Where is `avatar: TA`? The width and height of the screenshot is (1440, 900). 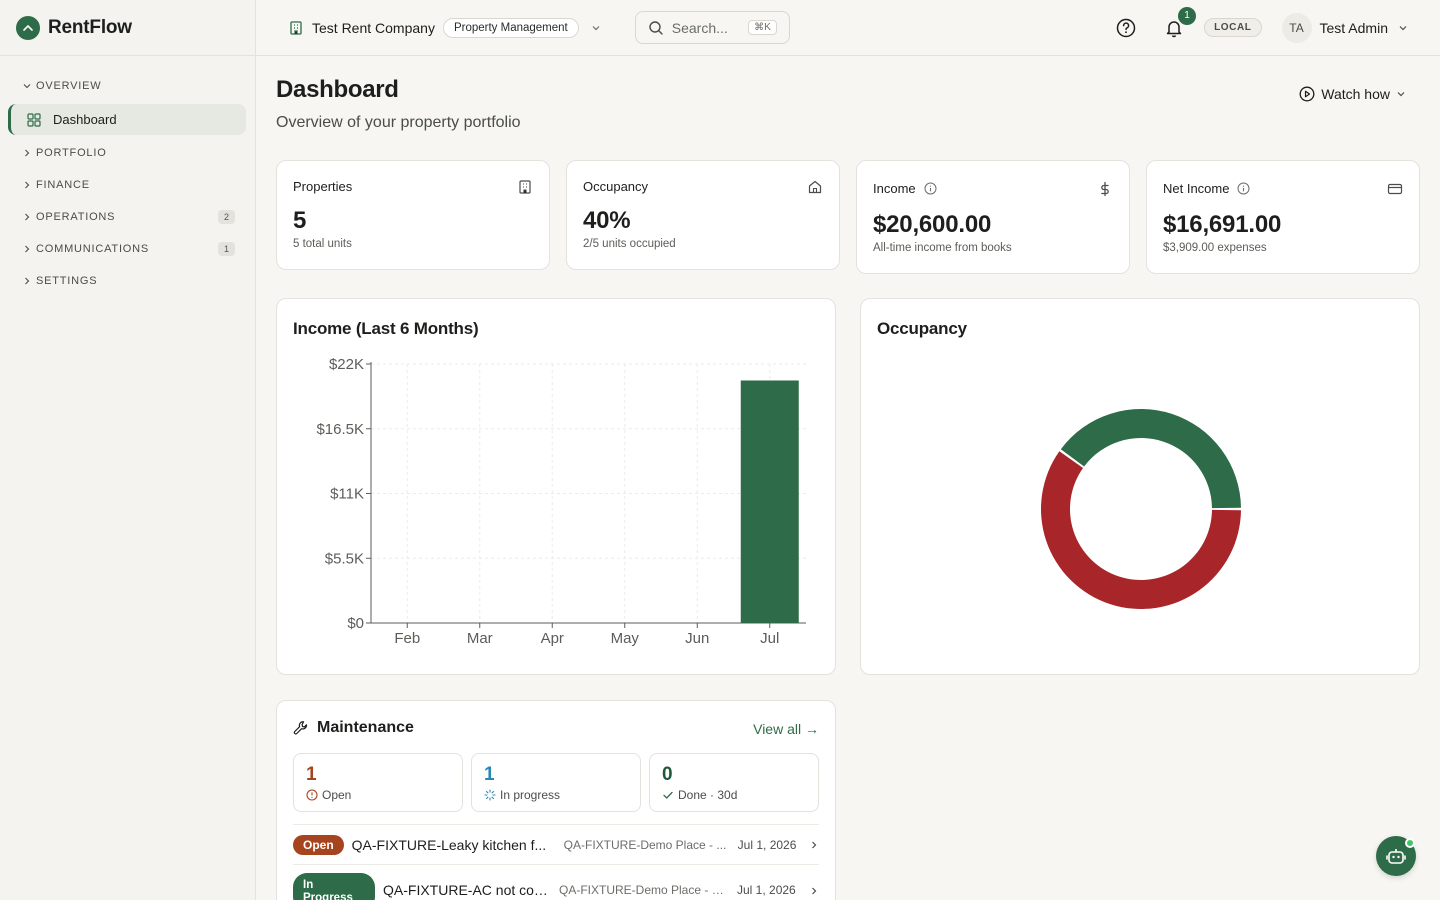
avatar: TA is located at coordinates (1296, 27).